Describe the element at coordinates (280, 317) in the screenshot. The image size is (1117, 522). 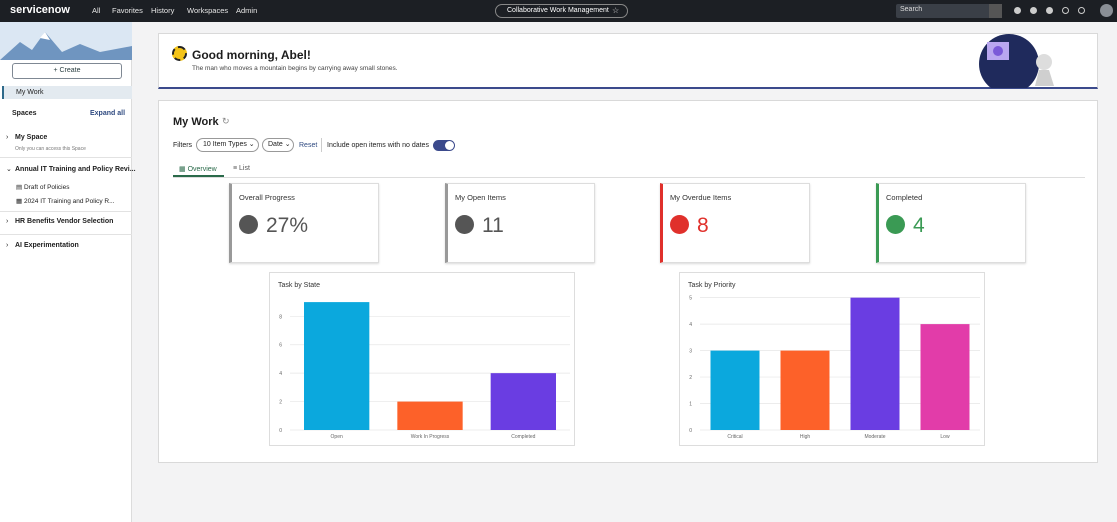
I see `y-tick-label: 8` at that location.